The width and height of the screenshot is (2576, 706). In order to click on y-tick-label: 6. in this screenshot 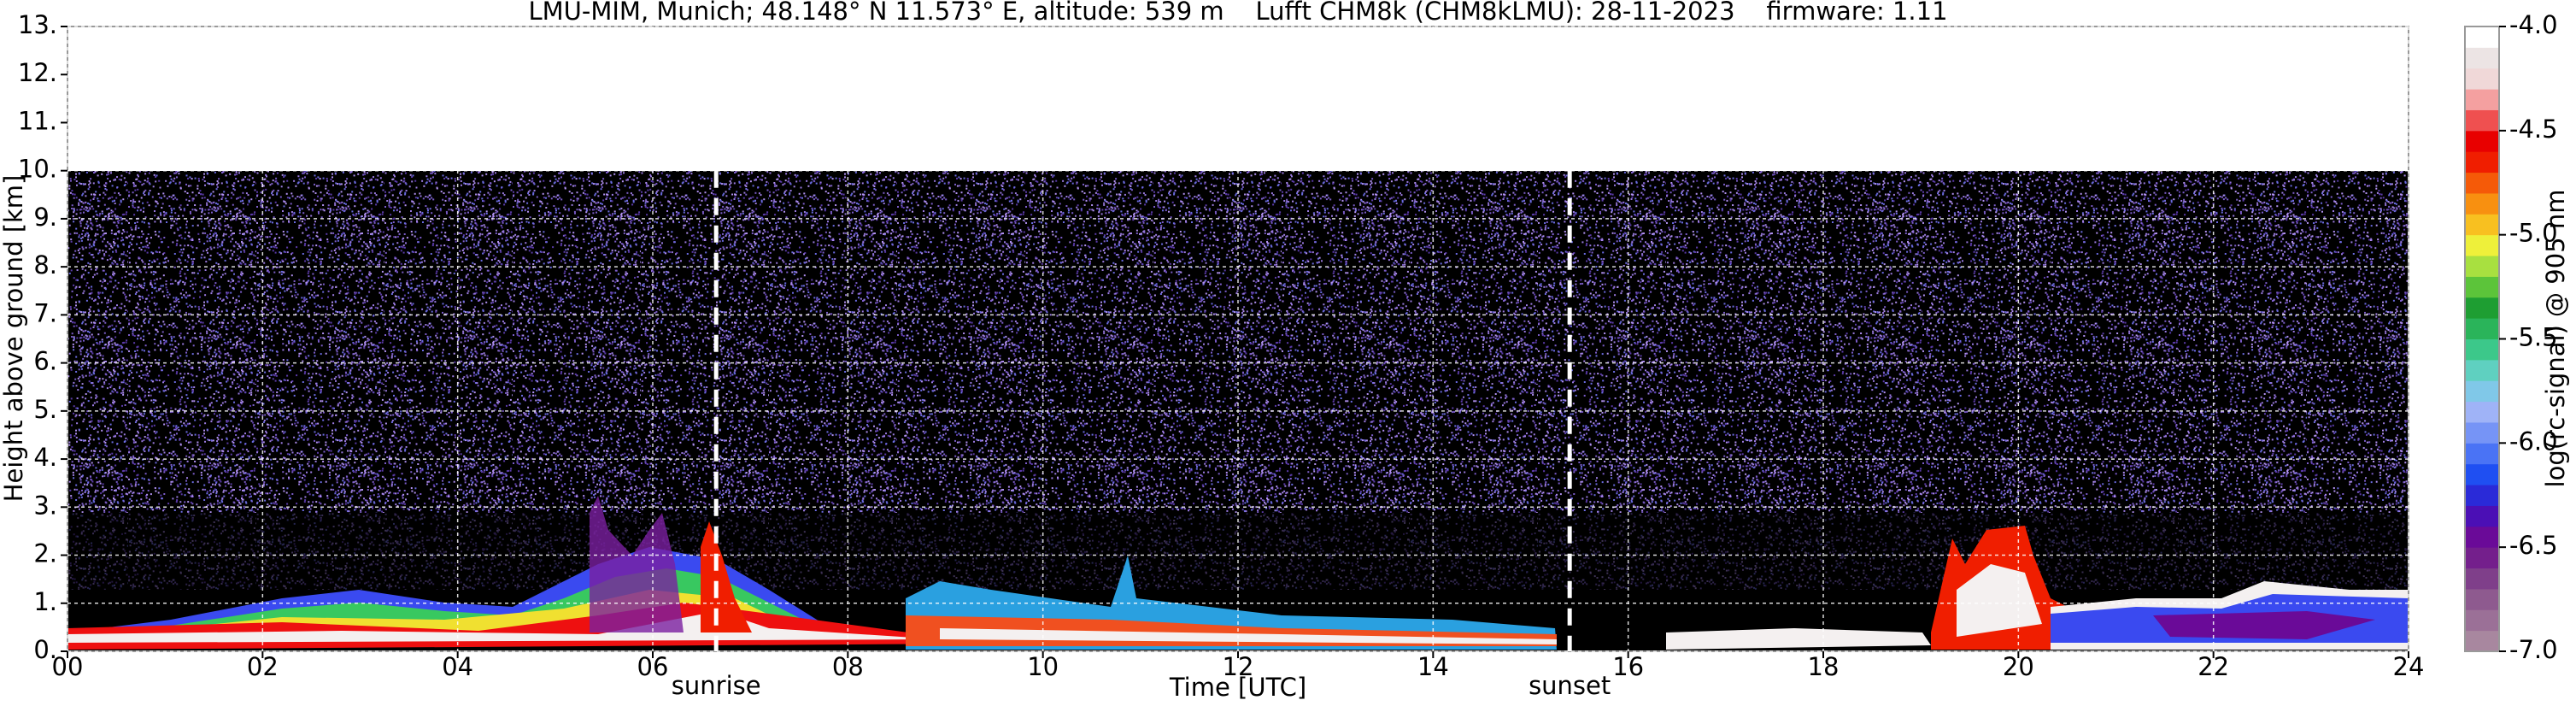, I will do `click(45, 361)`.